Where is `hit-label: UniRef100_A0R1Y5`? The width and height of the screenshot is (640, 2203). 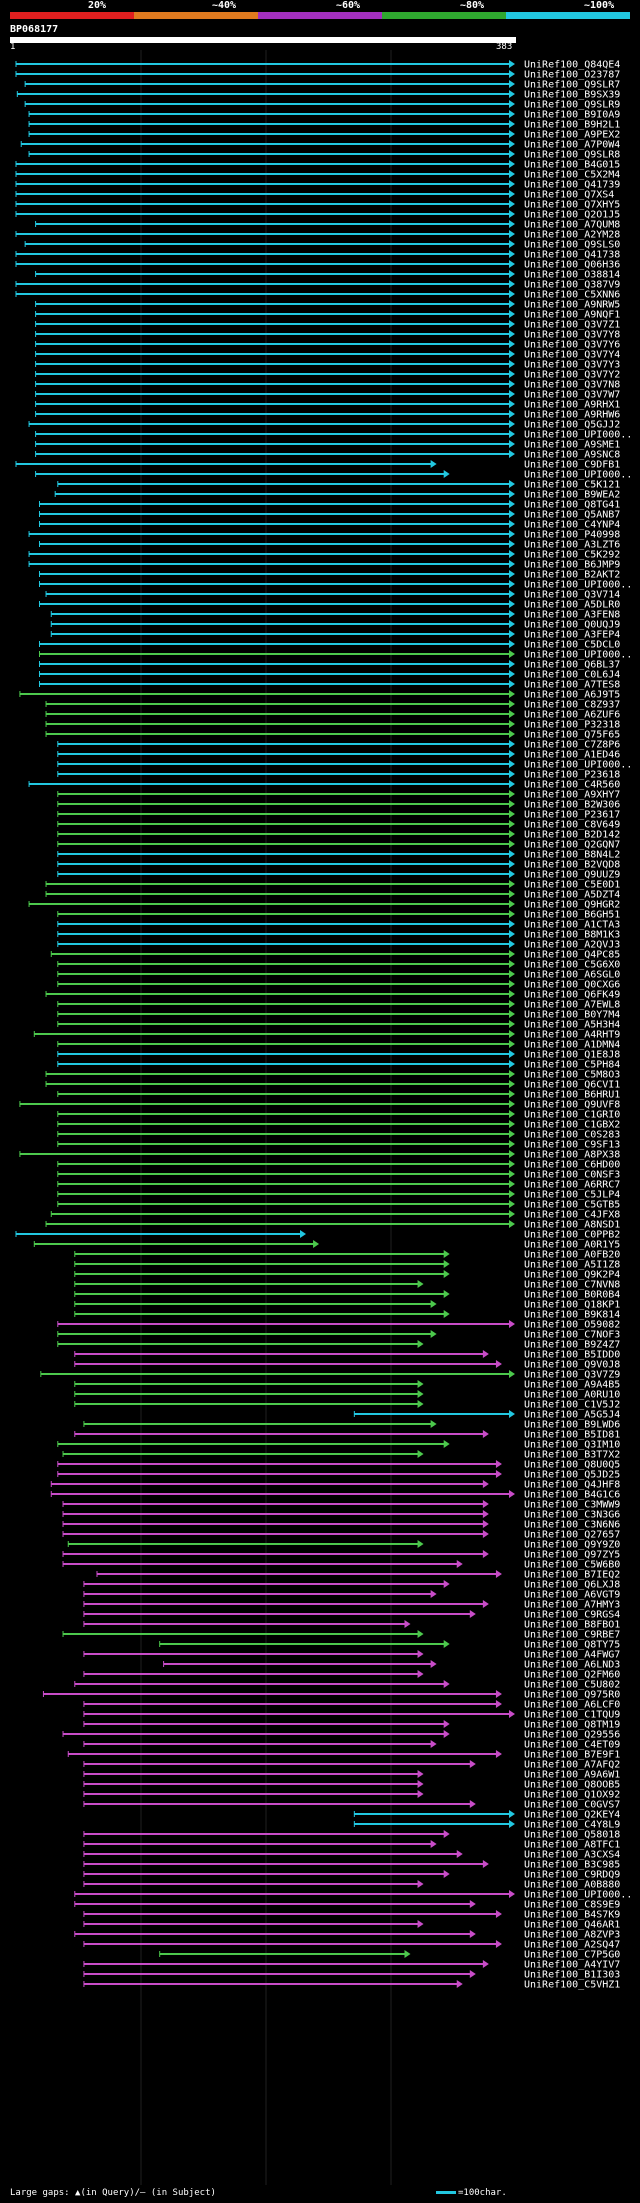
hit-label: UniRef100_A0R1Y5 is located at coordinates (572, 1245).